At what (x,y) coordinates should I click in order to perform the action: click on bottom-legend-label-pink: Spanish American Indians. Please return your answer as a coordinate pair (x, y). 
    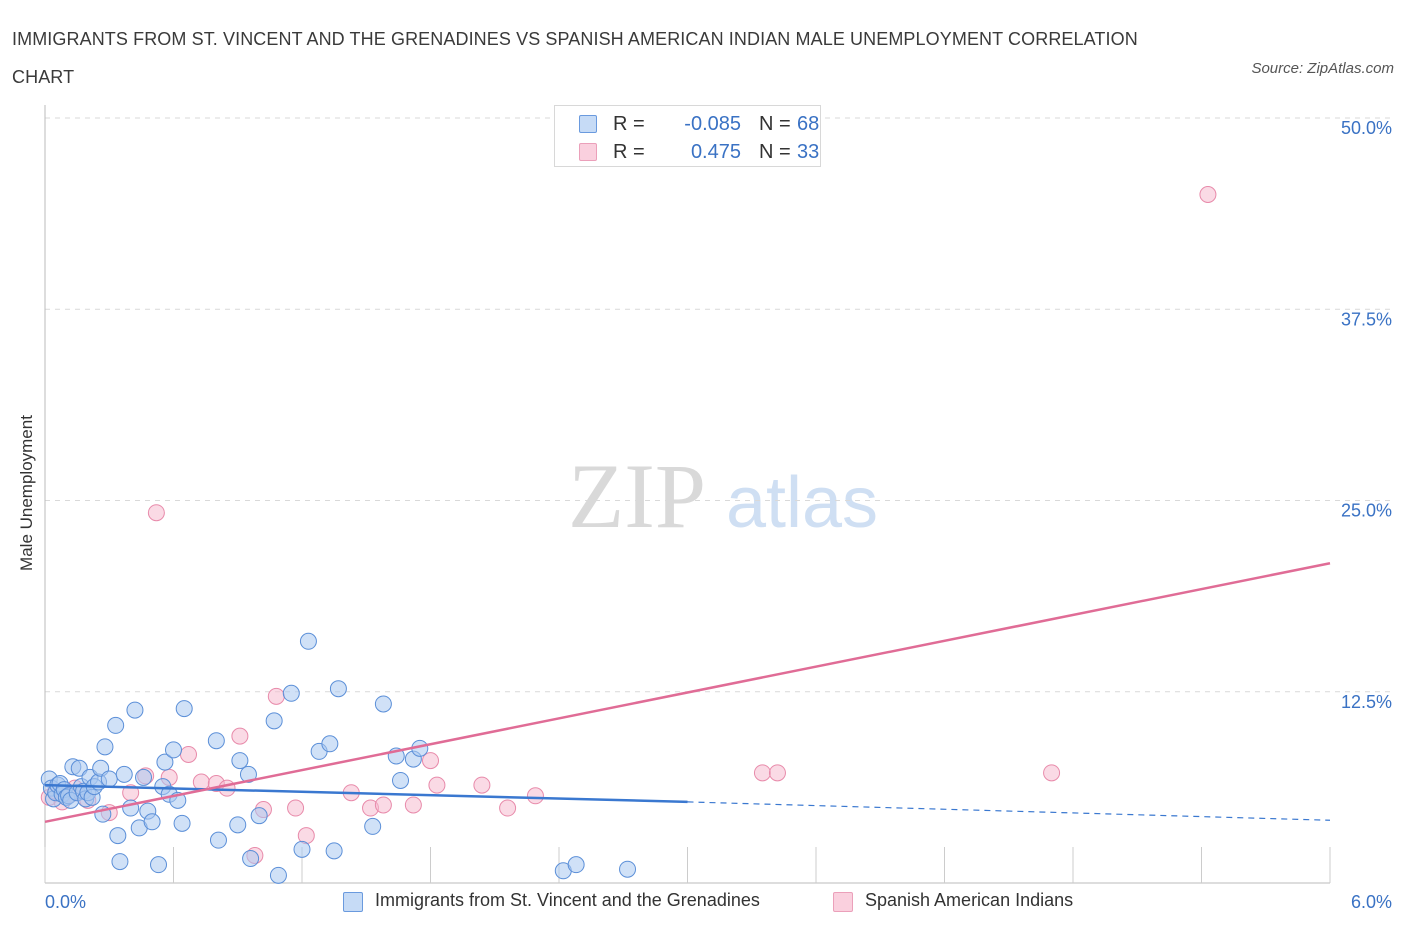
    Looking at the image, I should click on (969, 900).